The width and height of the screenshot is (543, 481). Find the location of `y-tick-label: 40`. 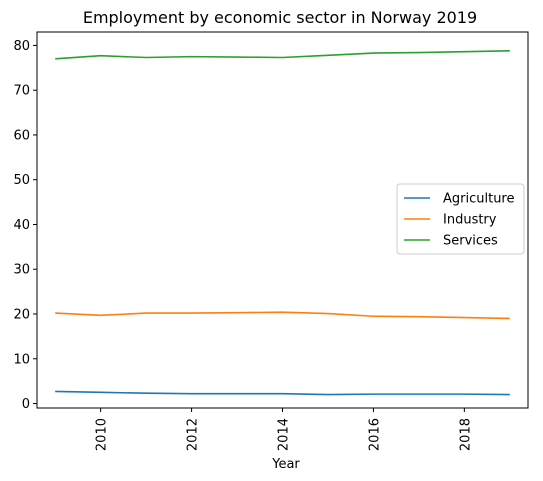

y-tick-label: 40 is located at coordinates (21, 225).